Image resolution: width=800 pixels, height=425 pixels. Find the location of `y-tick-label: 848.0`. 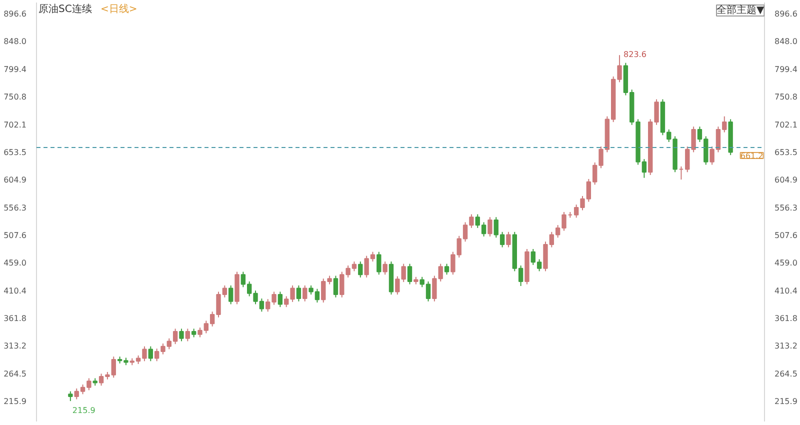

y-tick-label: 848.0 is located at coordinates (15, 41).